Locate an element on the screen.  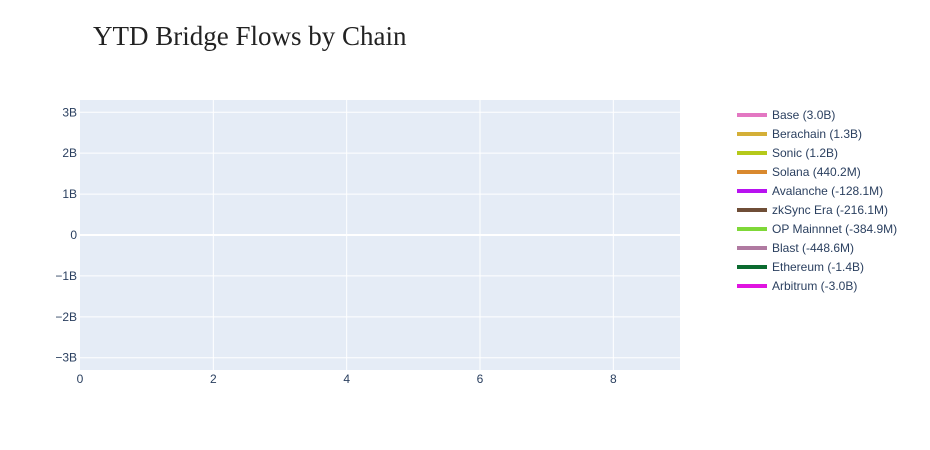
legend-item: Sonic (1.2B) is located at coordinates (787, 153).